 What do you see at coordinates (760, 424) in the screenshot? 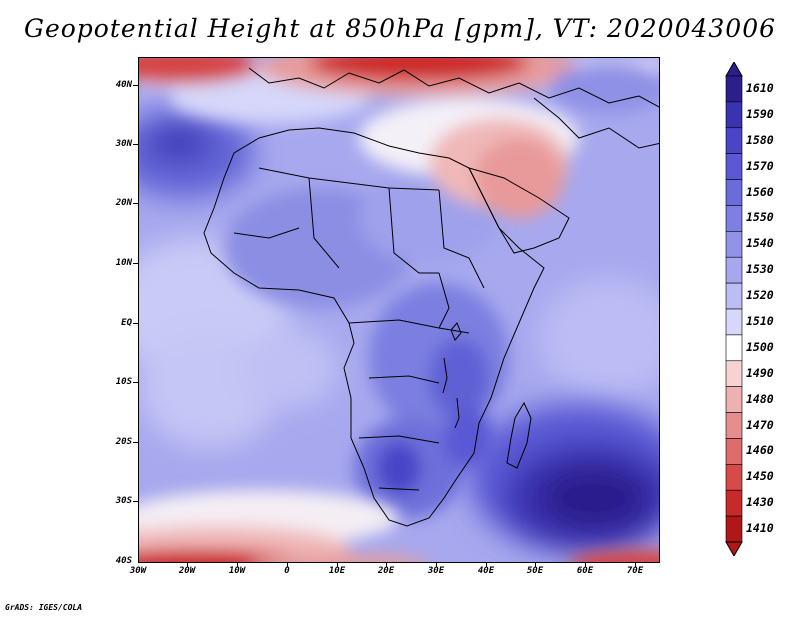
I see `colorbar-label: 1470` at bounding box center [760, 424].